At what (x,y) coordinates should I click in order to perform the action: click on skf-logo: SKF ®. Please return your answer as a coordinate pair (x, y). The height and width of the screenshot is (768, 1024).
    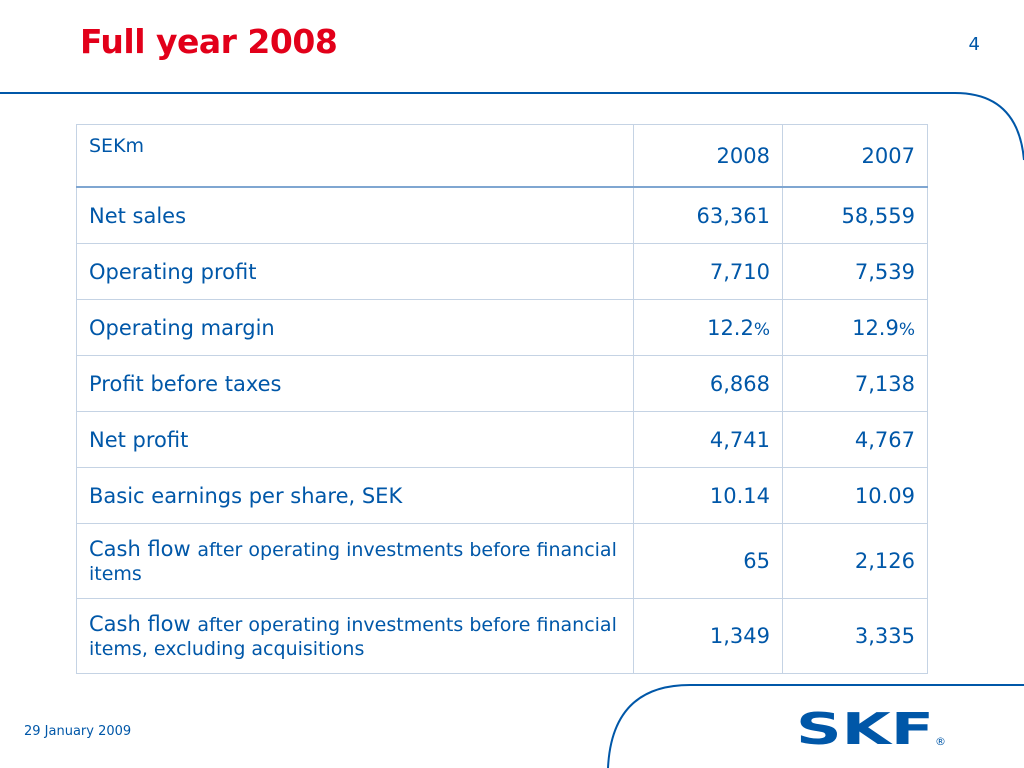
    Looking at the image, I should click on (871, 728).